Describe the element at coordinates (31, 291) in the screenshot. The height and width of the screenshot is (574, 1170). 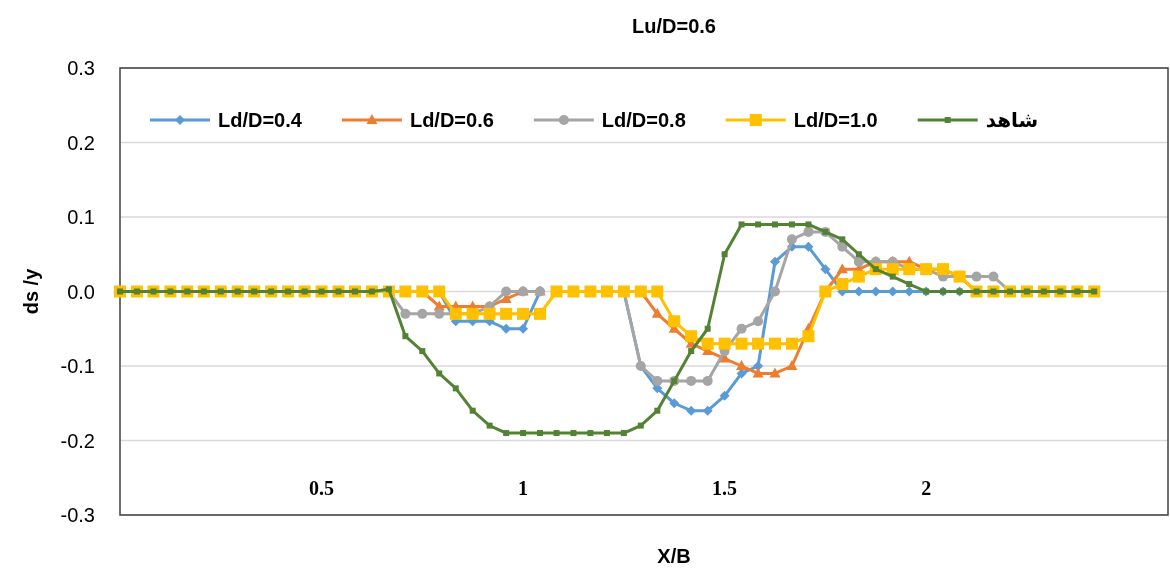
I see `y-axis-title: ds /y` at that location.